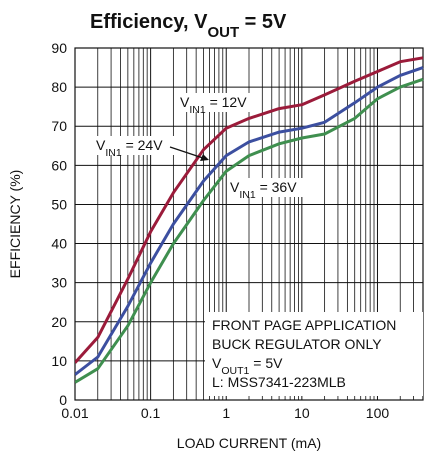 The width and height of the screenshot is (424, 465). Describe the element at coordinates (227, 102) in the screenshot. I see `series-label-part: = 12V` at that location.